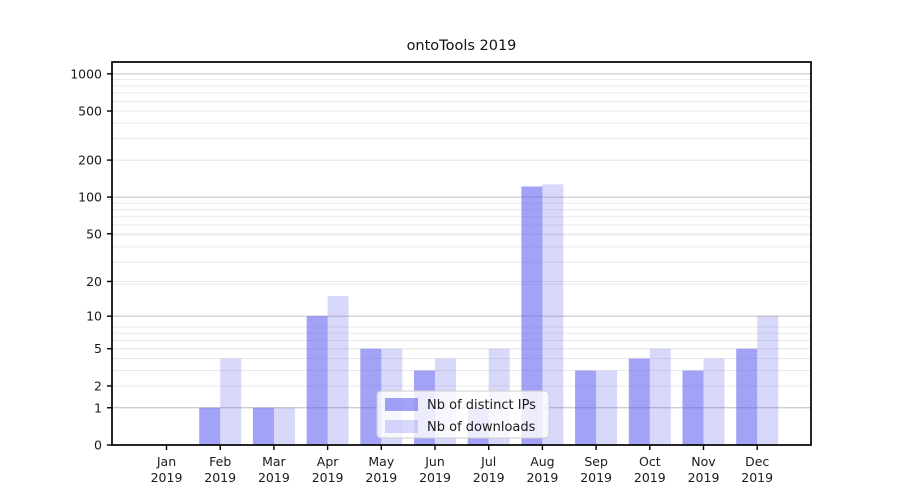 This screenshot has width=900, height=500. What do you see at coordinates (650, 461) in the screenshot?
I see `x-tick-label-month: Oct` at bounding box center [650, 461].